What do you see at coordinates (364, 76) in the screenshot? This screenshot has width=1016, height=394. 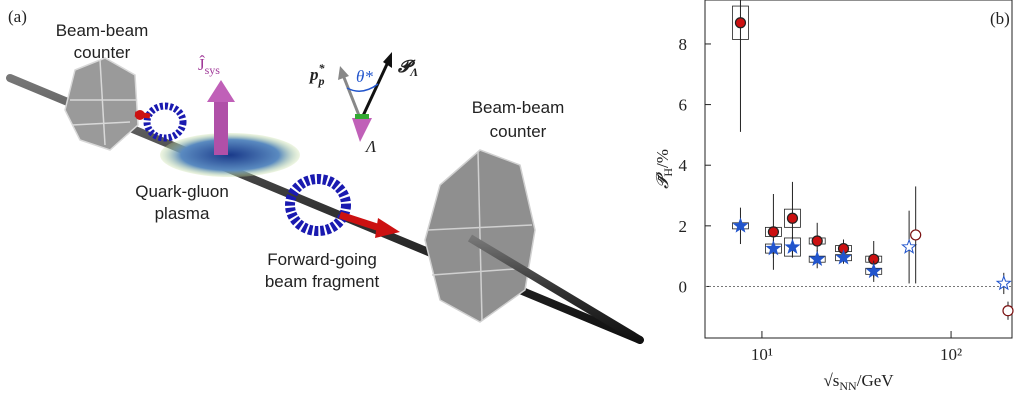 I see `label: θ*` at bounding box center [364, 76].